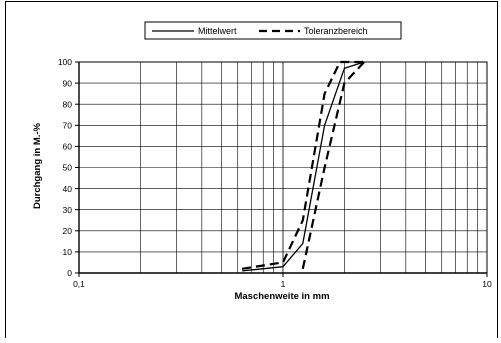 The image size is (501, 343). What do you see at coordinates (65, 62) in the screenshot?
I see `y-tick-label: 100` at bounding box center [65, 62].